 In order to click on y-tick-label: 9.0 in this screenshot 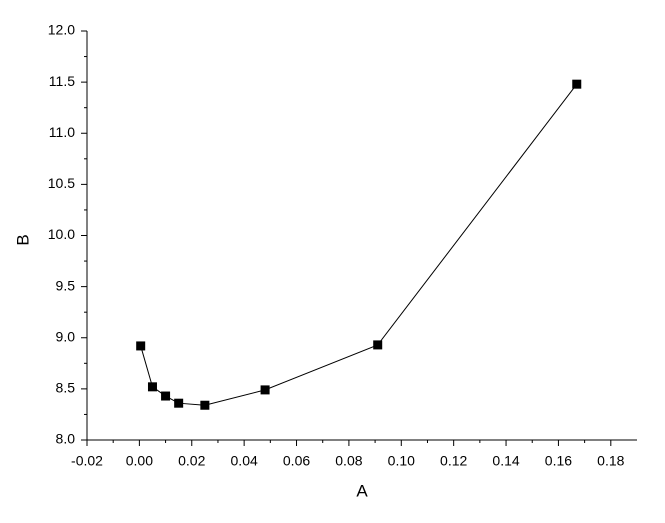, I will do `click(66, 336)`.